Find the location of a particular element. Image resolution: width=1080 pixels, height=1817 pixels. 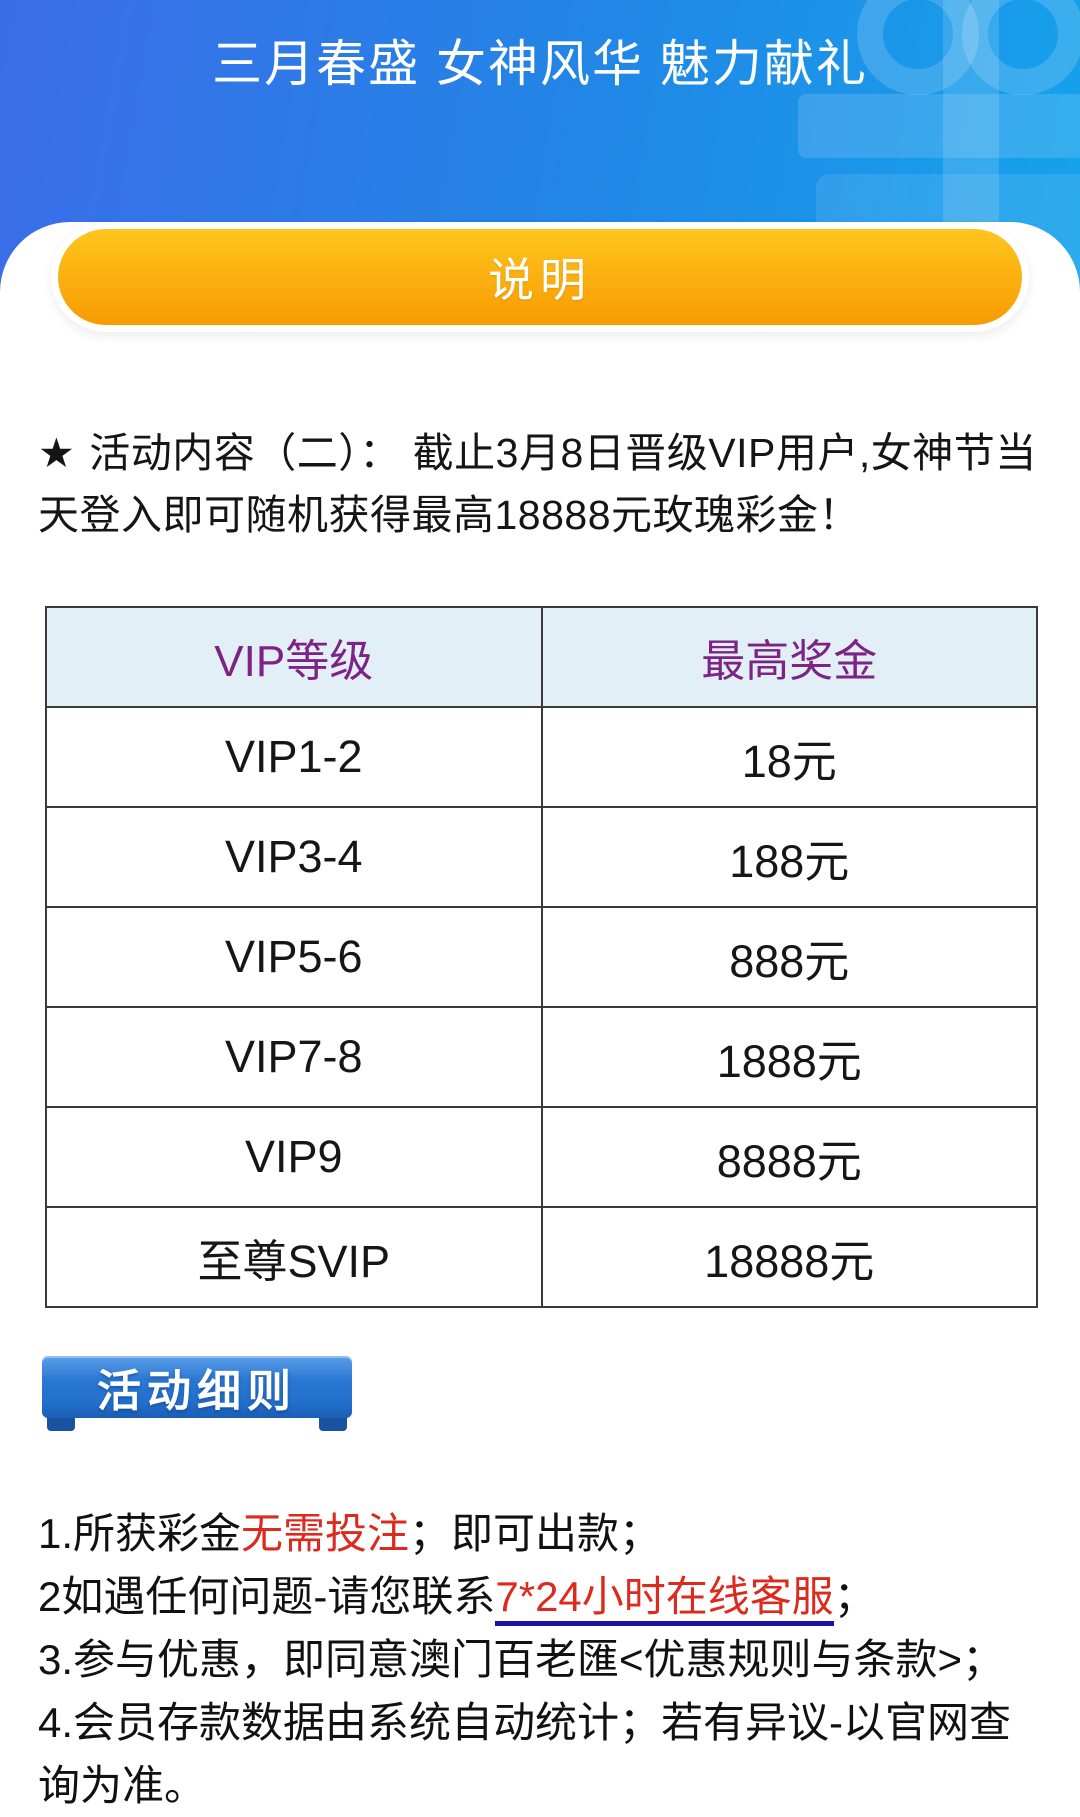

rule-text: ； is located at coordinates (854, 1596).